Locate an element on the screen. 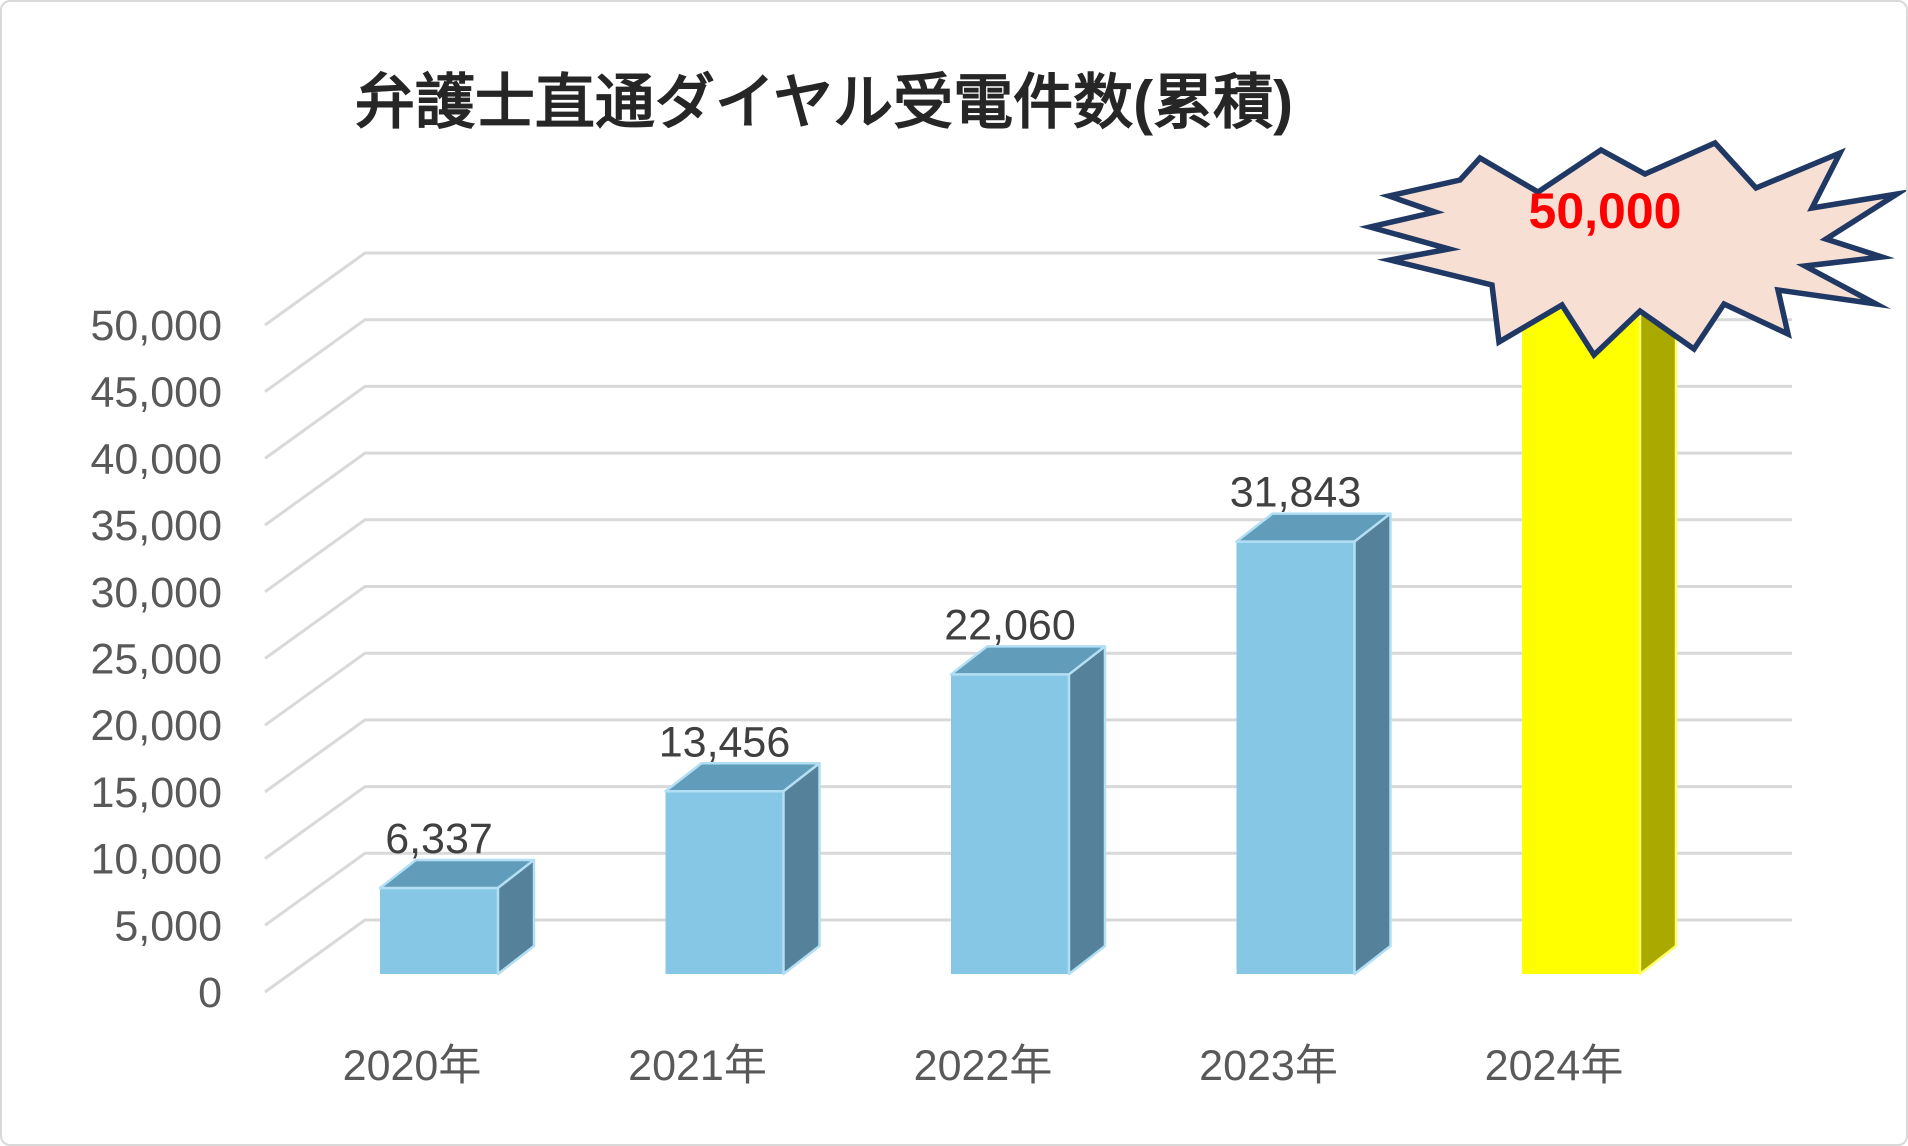 The height and width of the screenshot is (1146, 1908). y-axis-tick-label: 30,000 is located at coordinates (156, 593).